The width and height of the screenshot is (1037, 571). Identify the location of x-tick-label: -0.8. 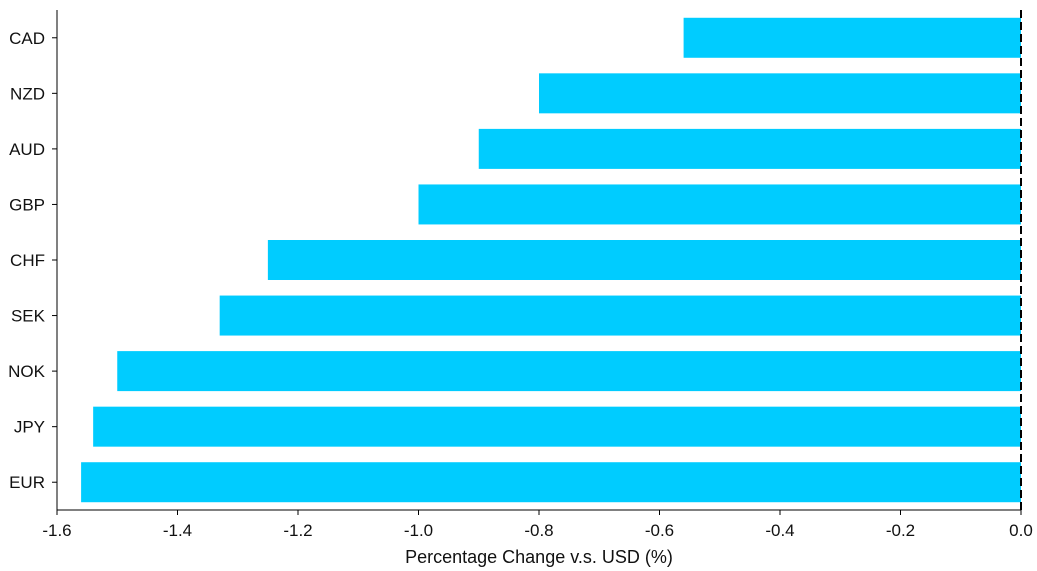
(538, 530).